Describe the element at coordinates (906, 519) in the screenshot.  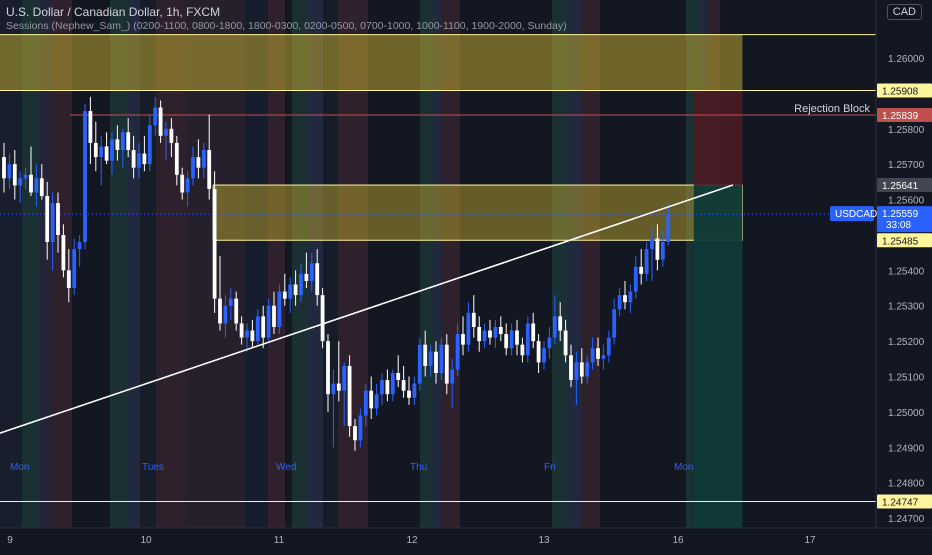
I see `price-tick: 1.24700` at that location.